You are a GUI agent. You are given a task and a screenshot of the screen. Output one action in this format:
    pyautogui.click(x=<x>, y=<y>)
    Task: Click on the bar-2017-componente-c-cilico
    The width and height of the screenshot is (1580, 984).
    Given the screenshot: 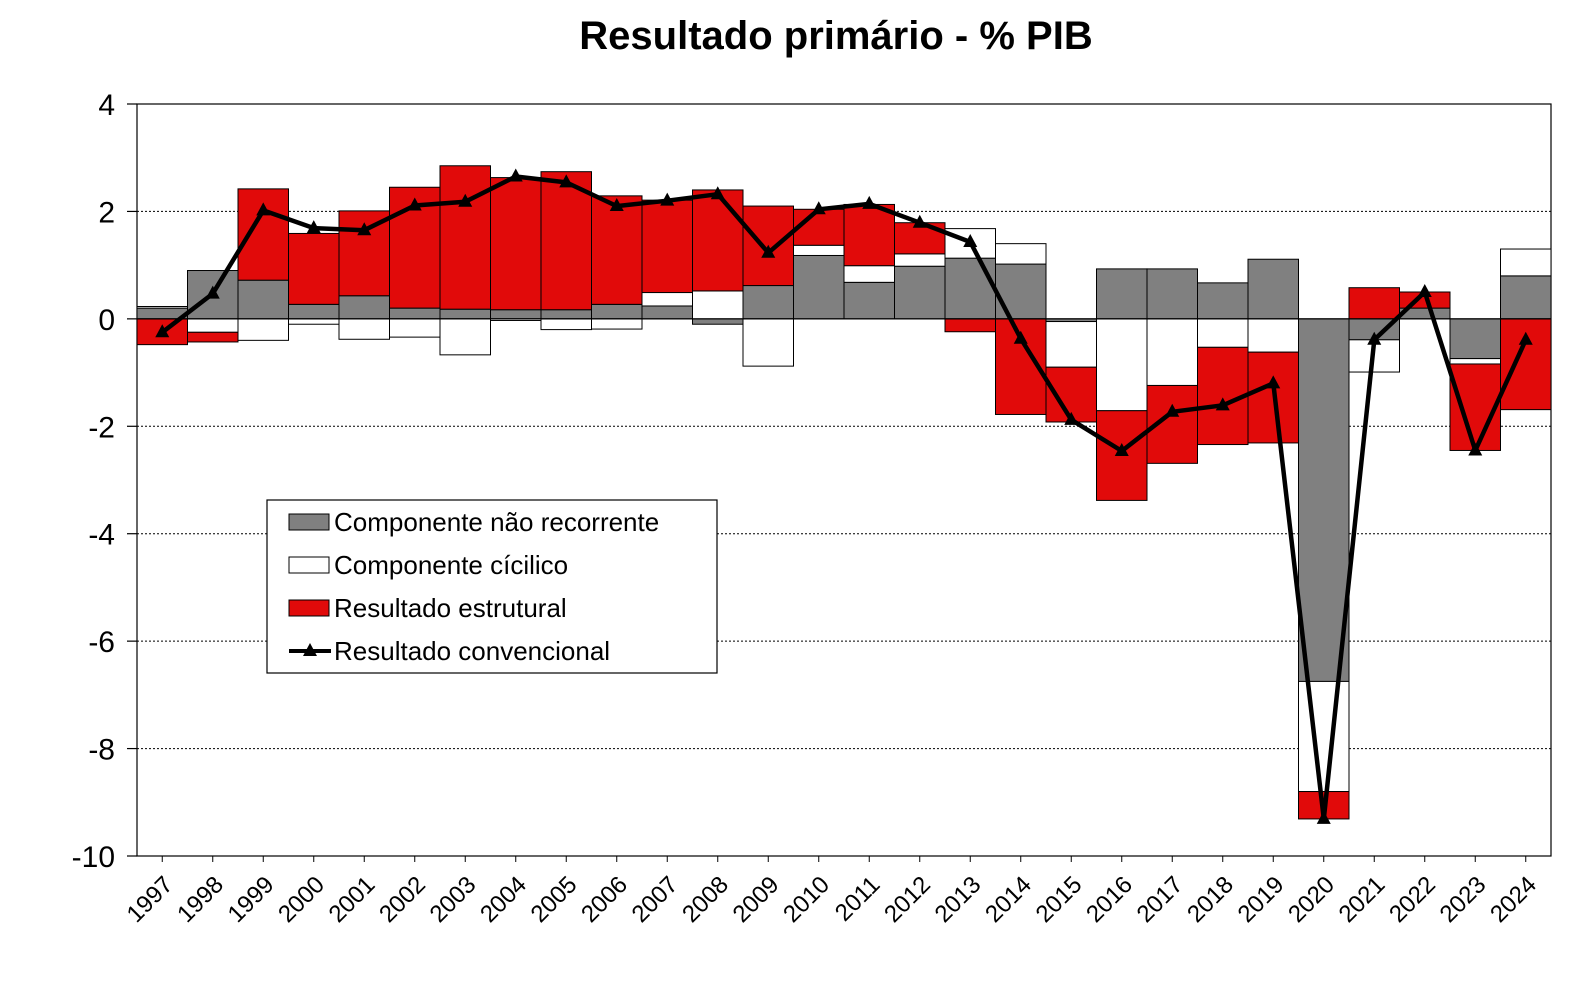 What is the action you would take?
    pyautogui.click(x=1172, y=352)
    